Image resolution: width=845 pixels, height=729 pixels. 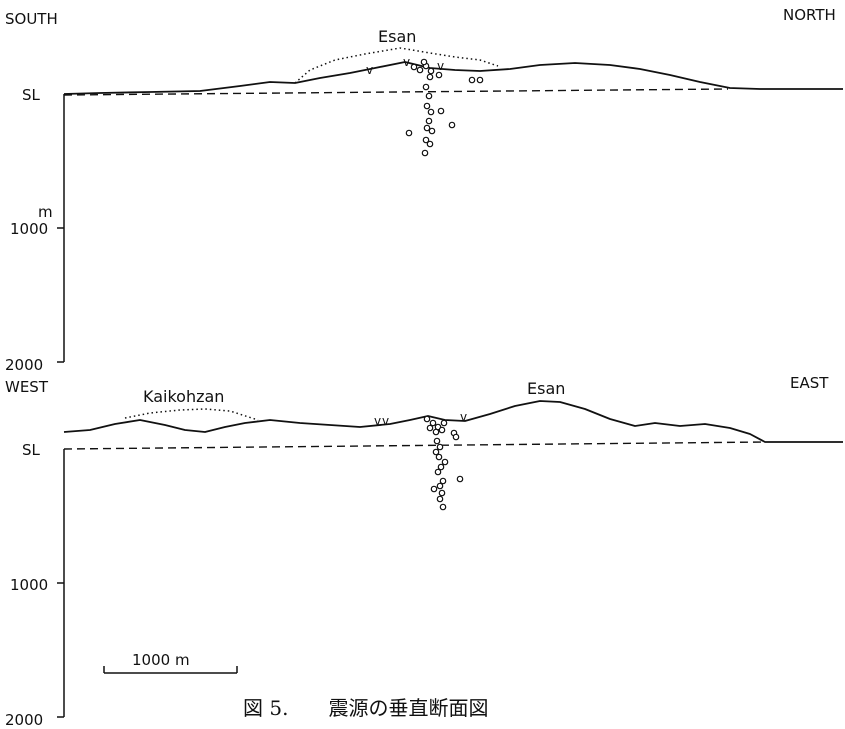 I want to click on sea-level-label-ns: SL, so click(x=31, y=95).